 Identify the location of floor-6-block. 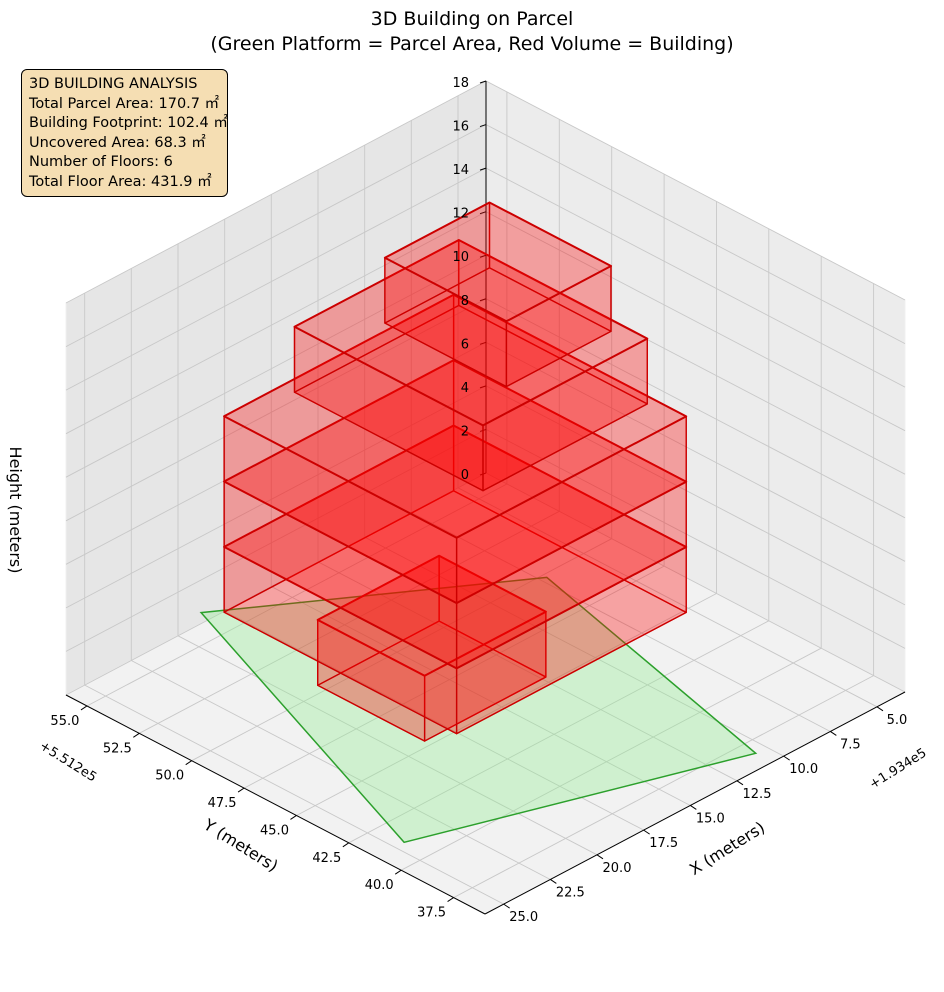
(497, 294).